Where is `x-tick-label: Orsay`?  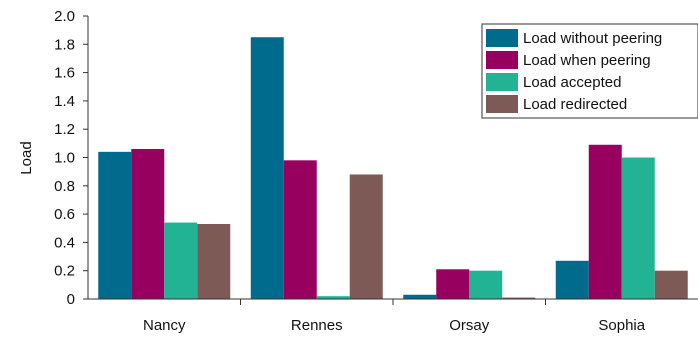
x-tick-label: Orsay is located at coordinates (469, 325).